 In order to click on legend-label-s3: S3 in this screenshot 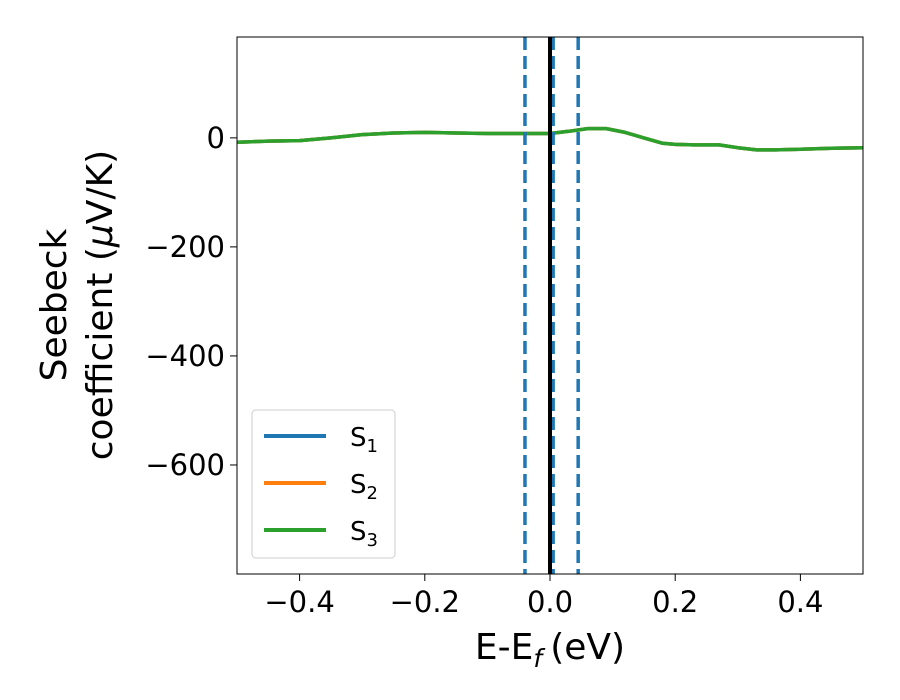, I will do `click(364, 534)`.